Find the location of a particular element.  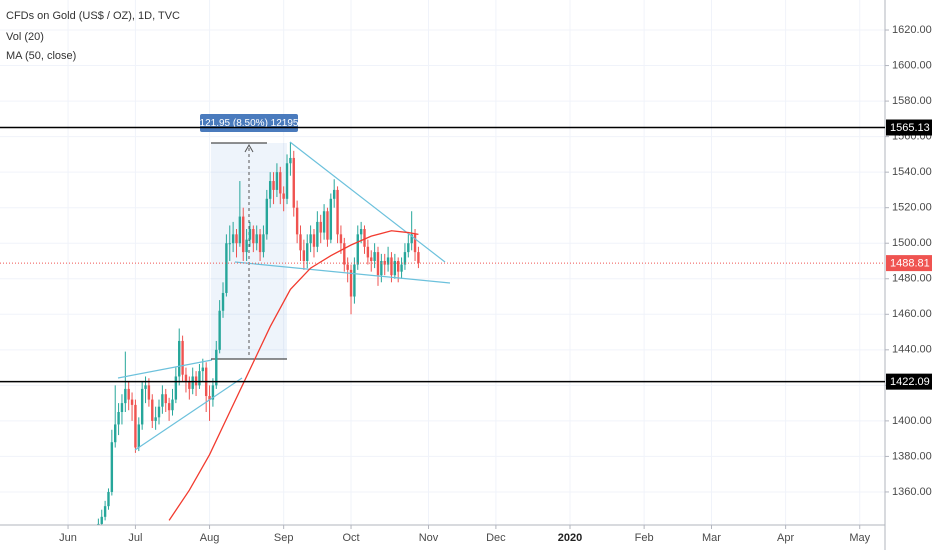

measure-label: 121.95 (8.50%) 12195 is located at coordinates (249, 123).